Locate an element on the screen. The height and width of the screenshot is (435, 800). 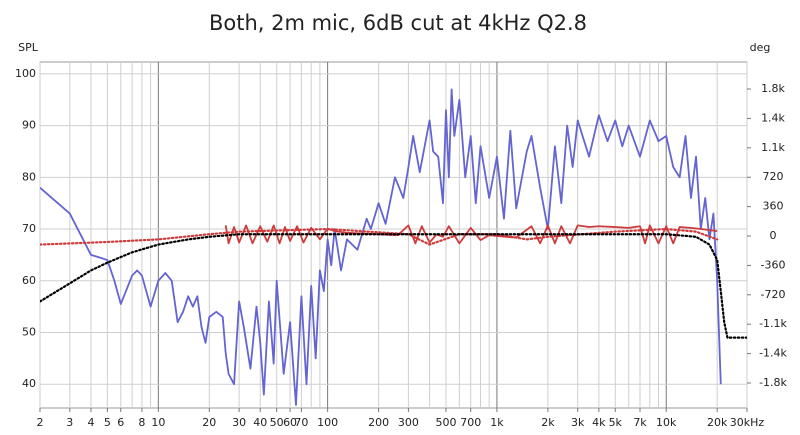
y-tick-label: 90 is located at coordinates (29, 125).